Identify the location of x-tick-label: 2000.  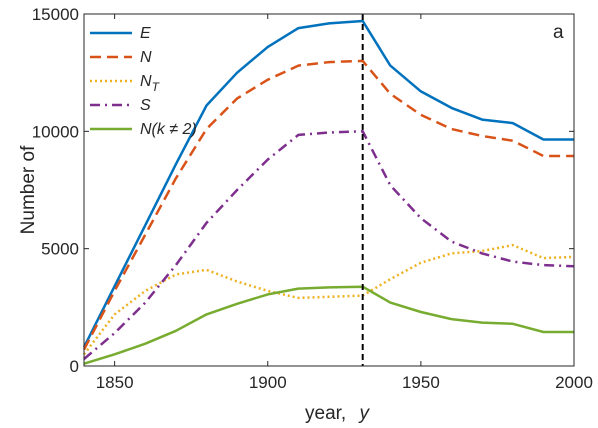
(574, 382).